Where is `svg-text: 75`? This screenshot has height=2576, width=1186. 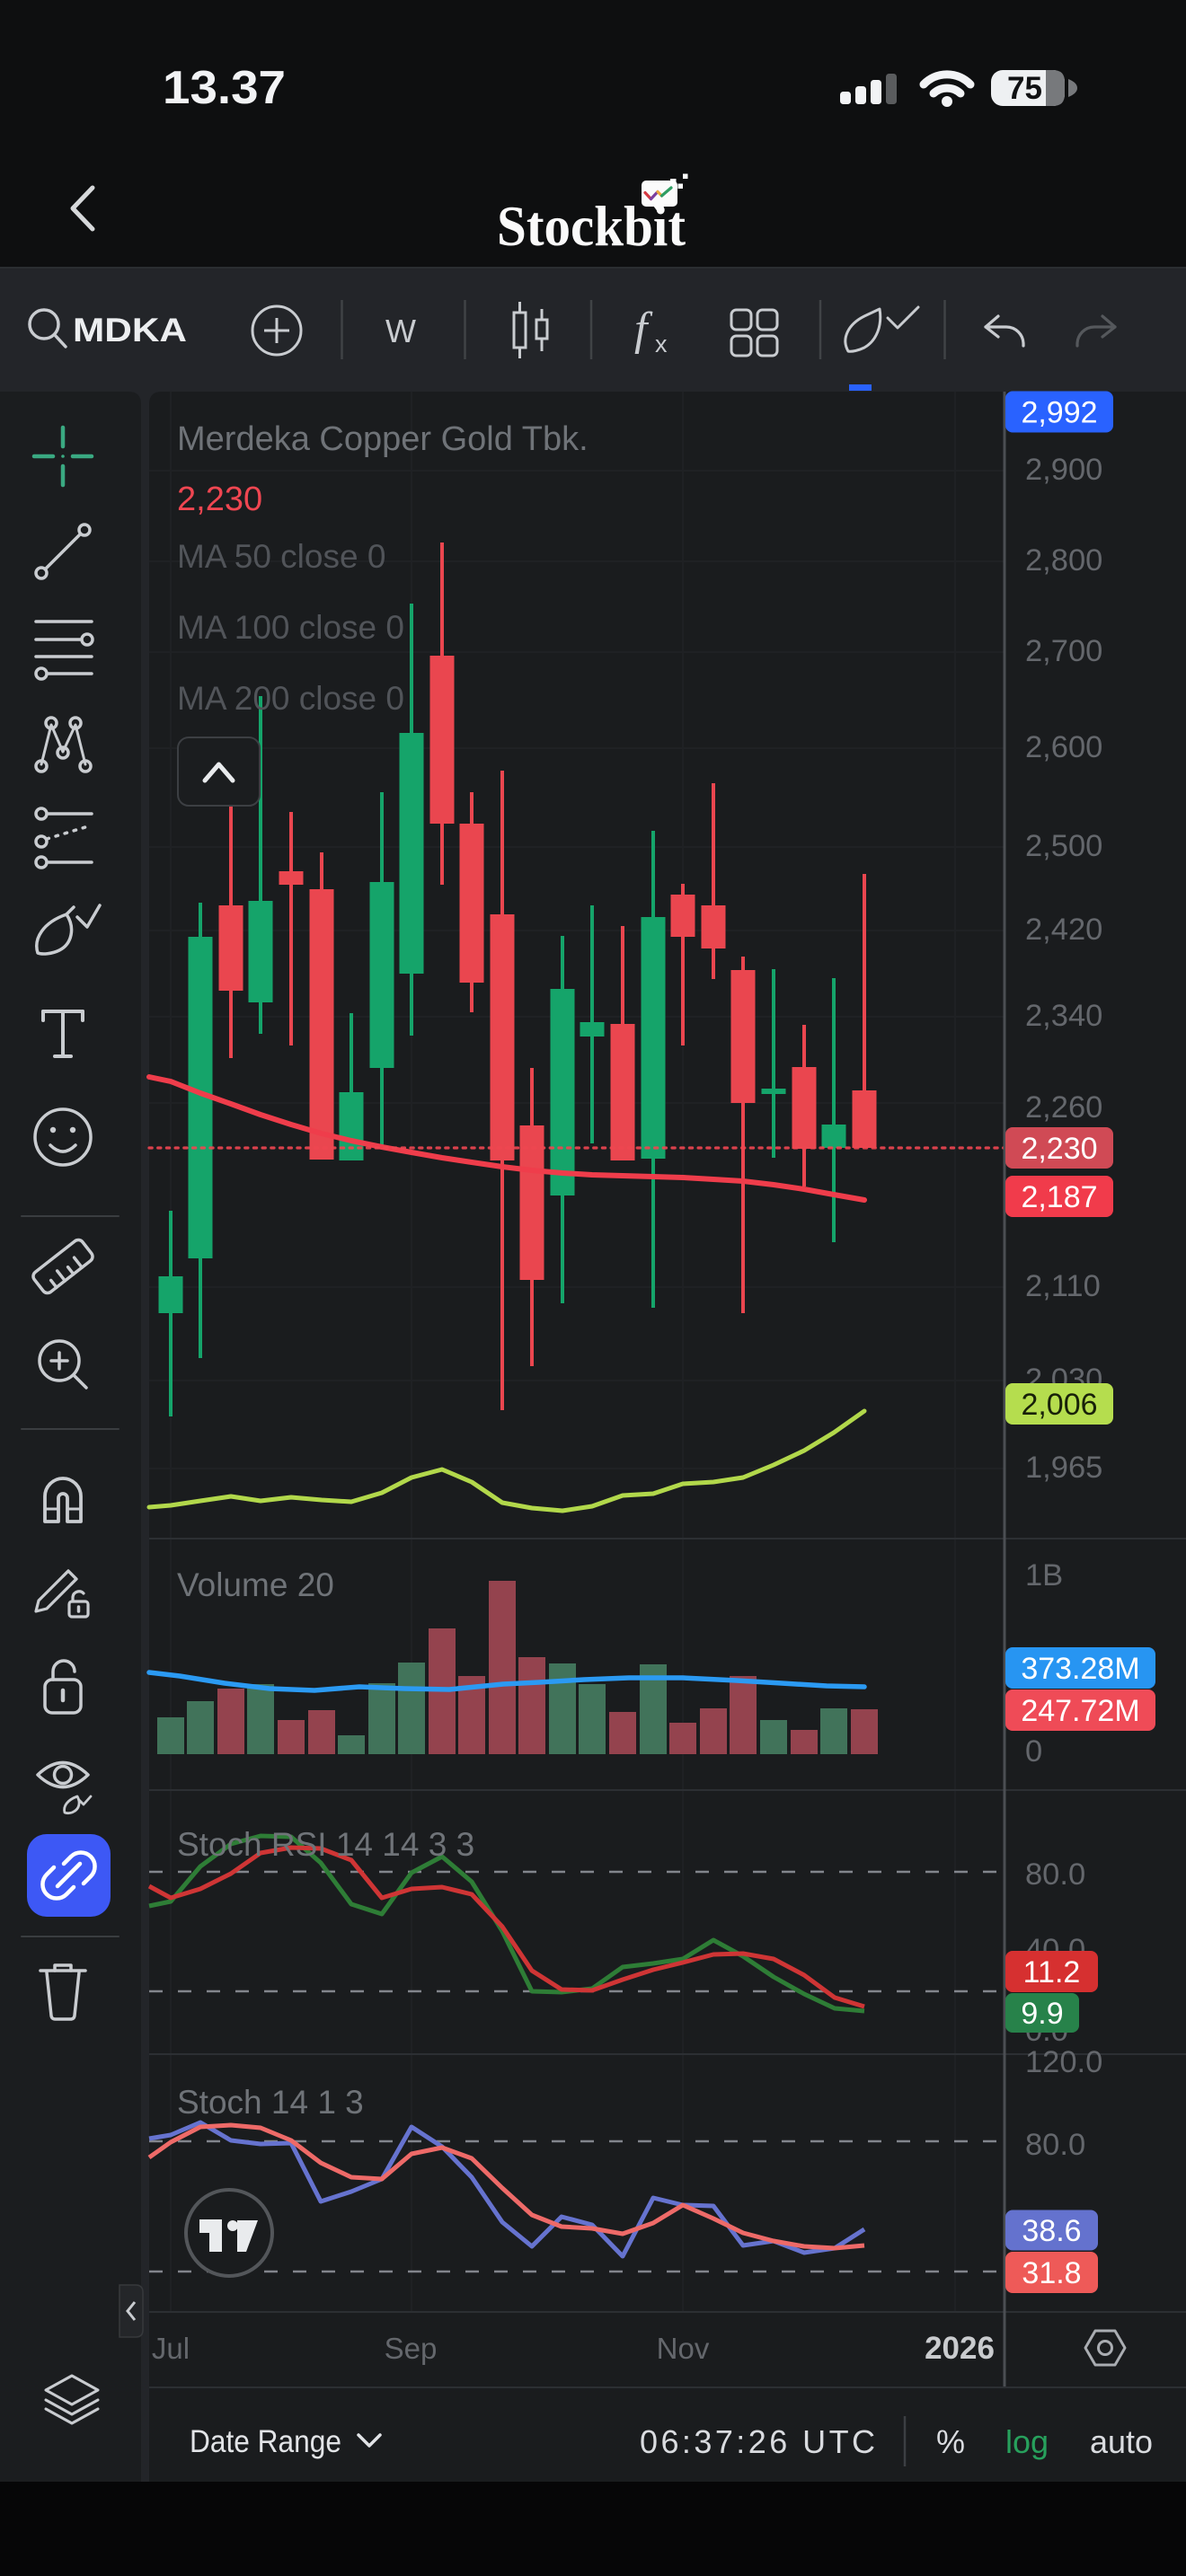
svg-text: 75 is located at coordinates (1024, 88).